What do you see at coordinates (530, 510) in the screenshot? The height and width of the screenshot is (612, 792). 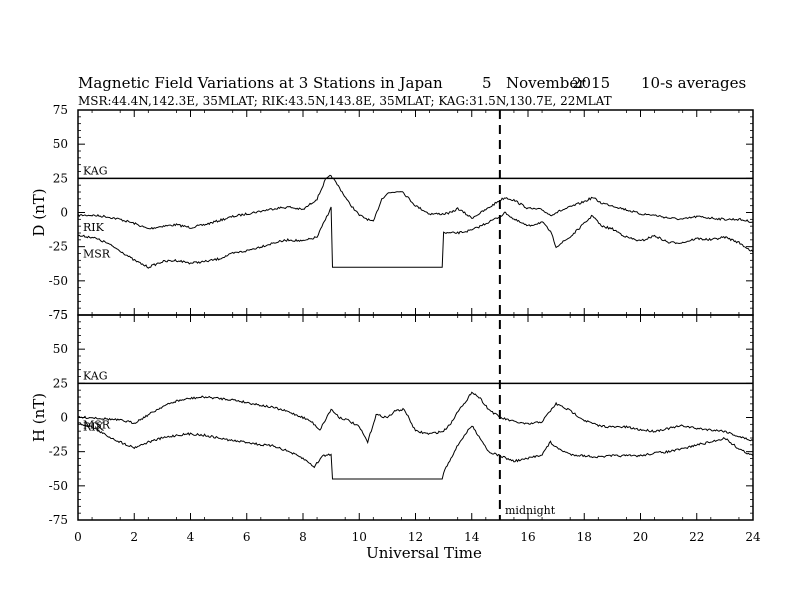 I see `midnight-label: midnight` at bounding box center [530, 510].